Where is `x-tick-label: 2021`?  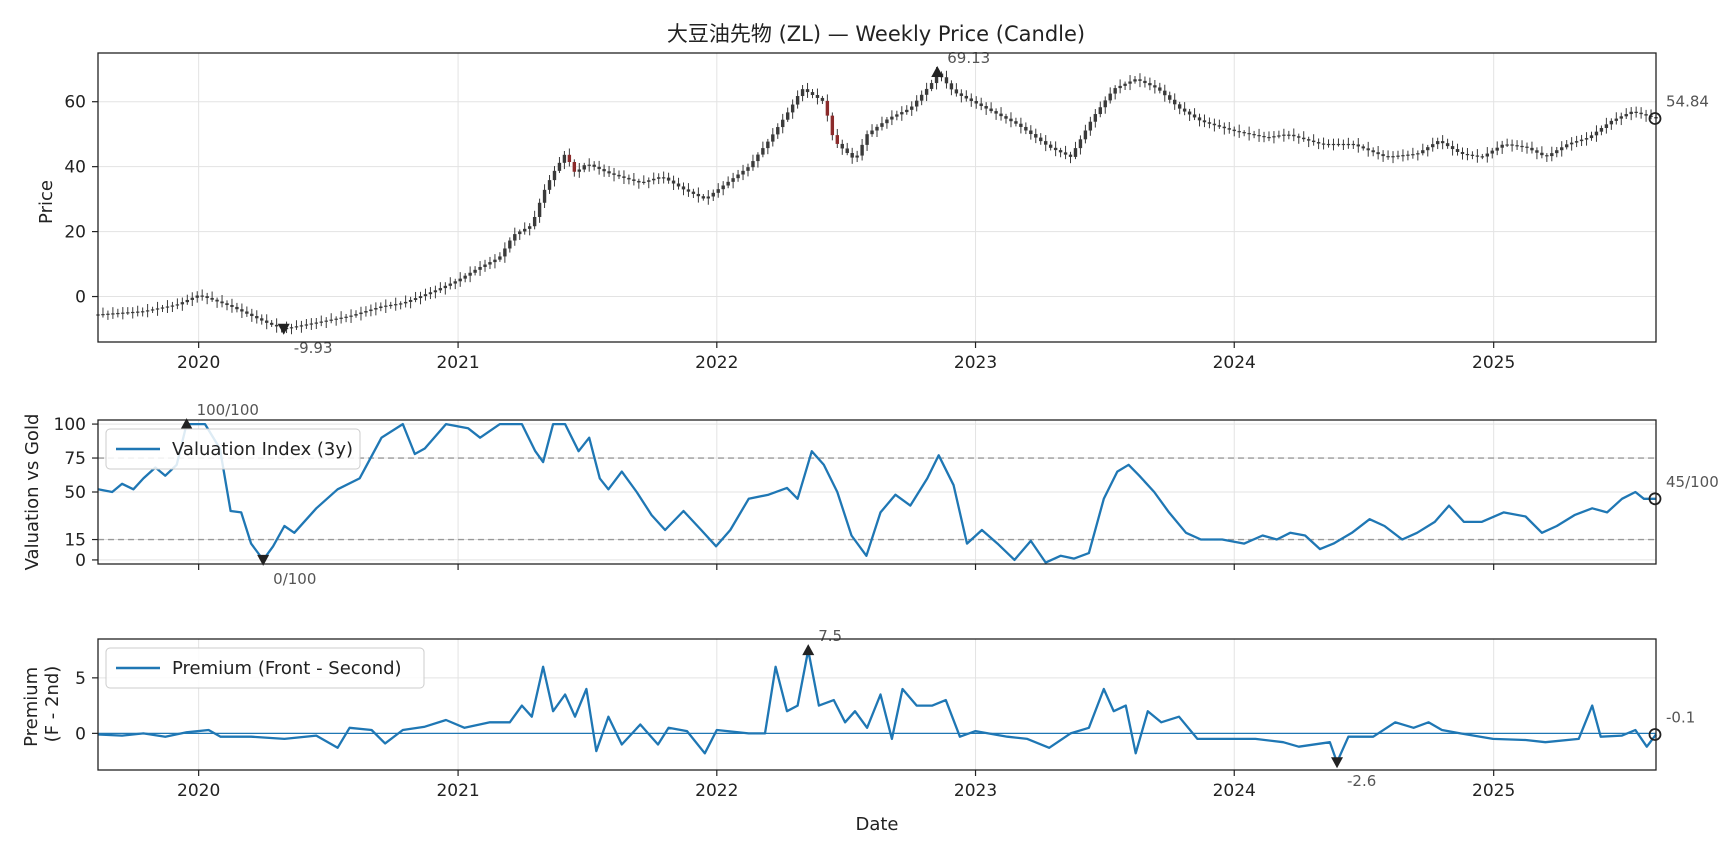 x-tick-label: 2021 is located at coordinates (457, 791).